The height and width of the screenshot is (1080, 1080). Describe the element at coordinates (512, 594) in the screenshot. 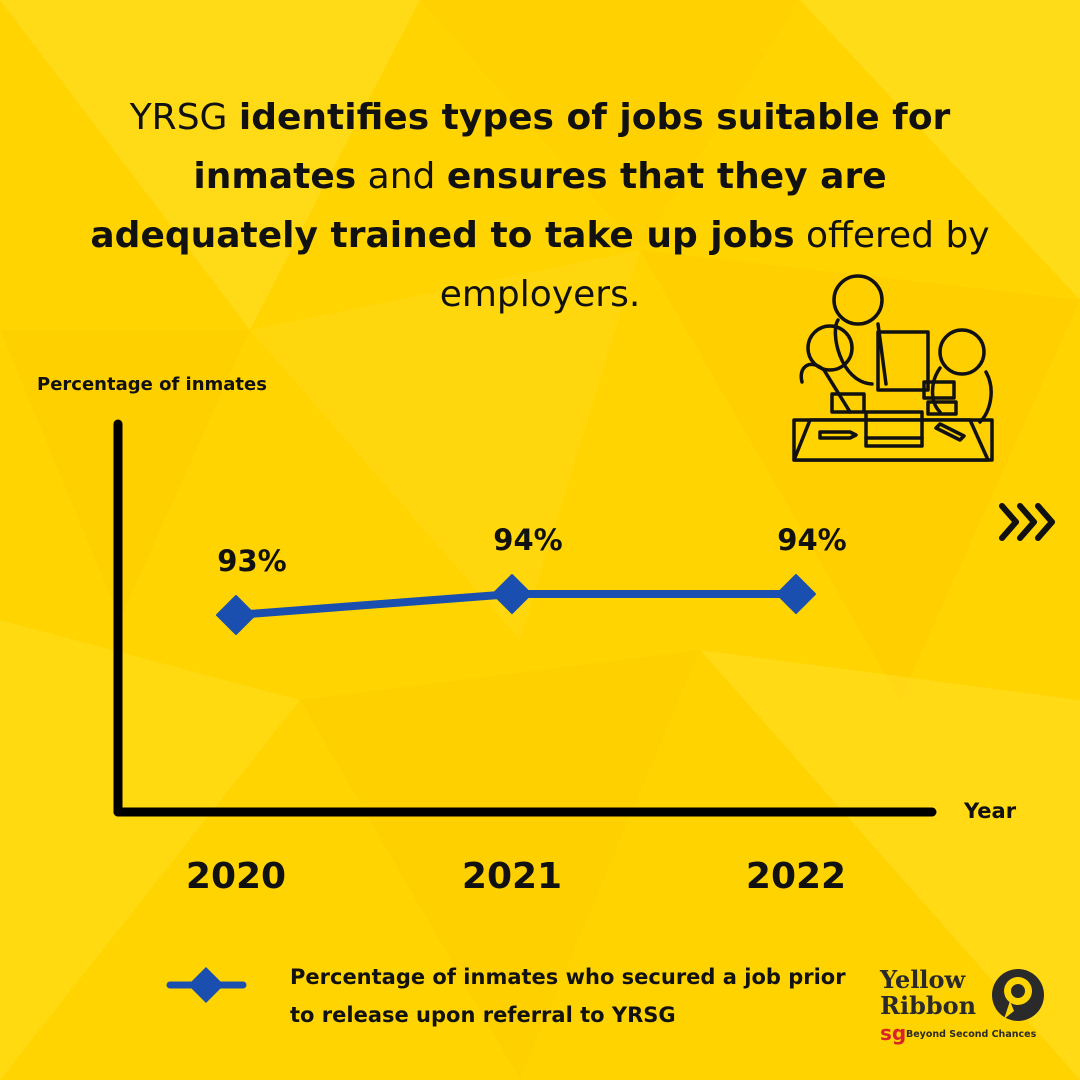

I see `data-point-2021` at that location.